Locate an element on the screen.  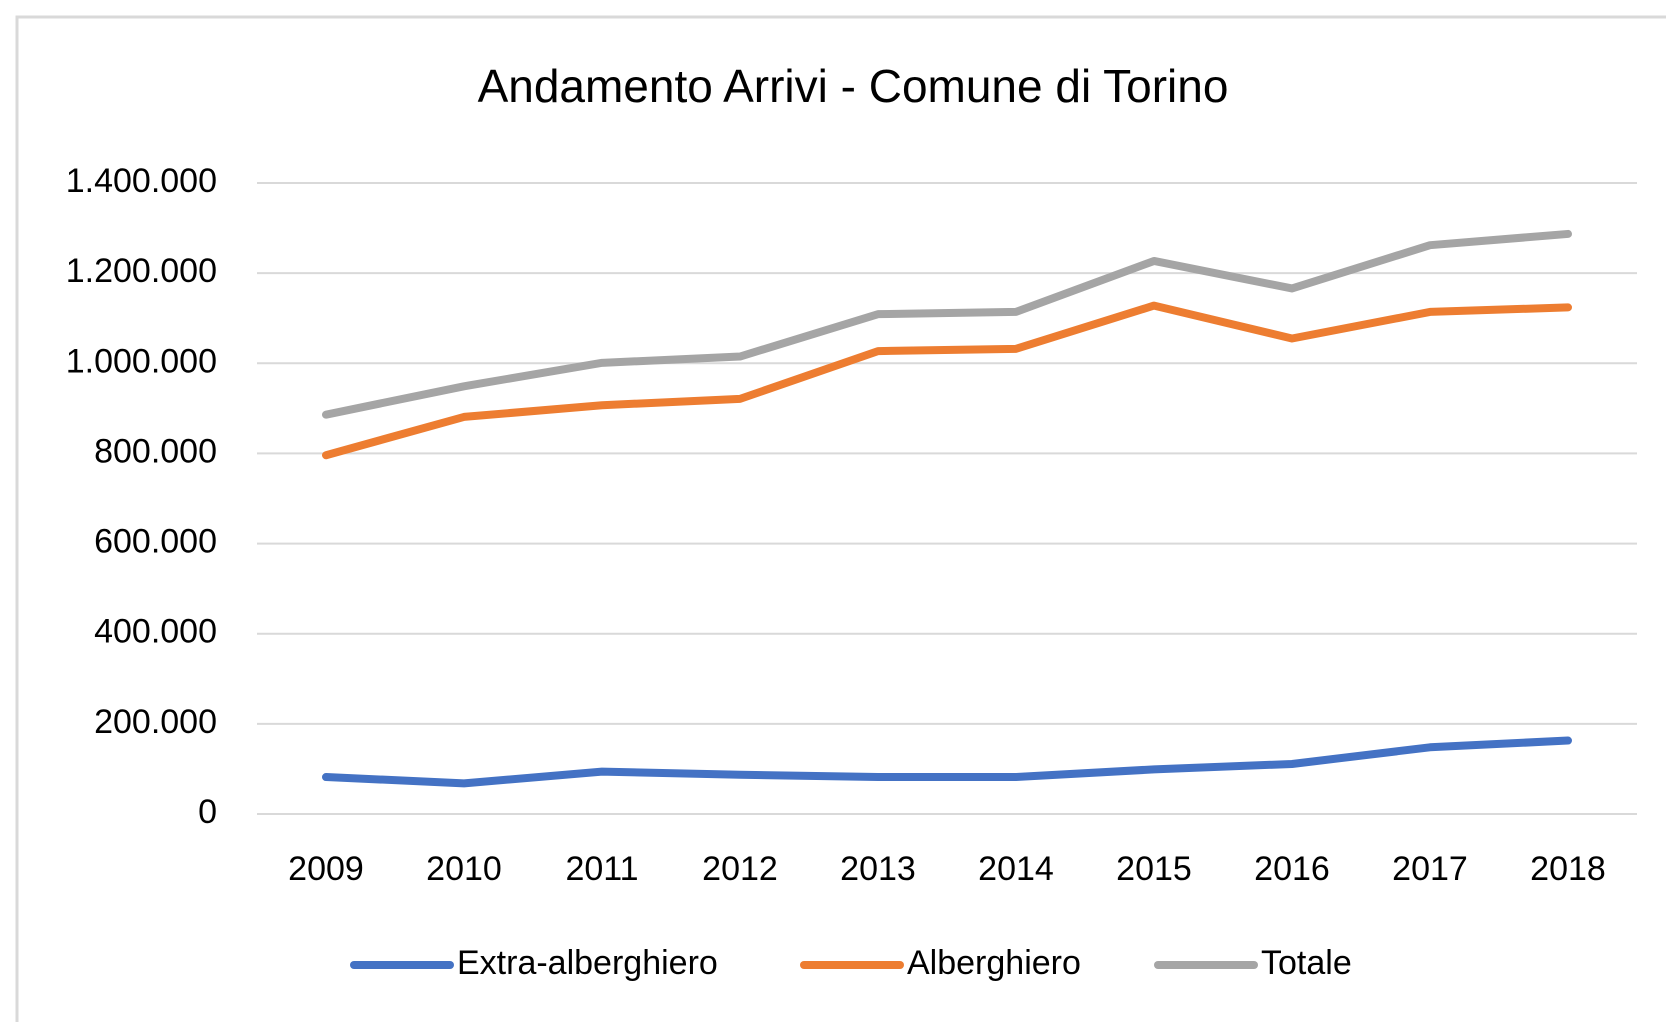
y-tick-label: 1.200.000 is located at coordinates (141, 271).